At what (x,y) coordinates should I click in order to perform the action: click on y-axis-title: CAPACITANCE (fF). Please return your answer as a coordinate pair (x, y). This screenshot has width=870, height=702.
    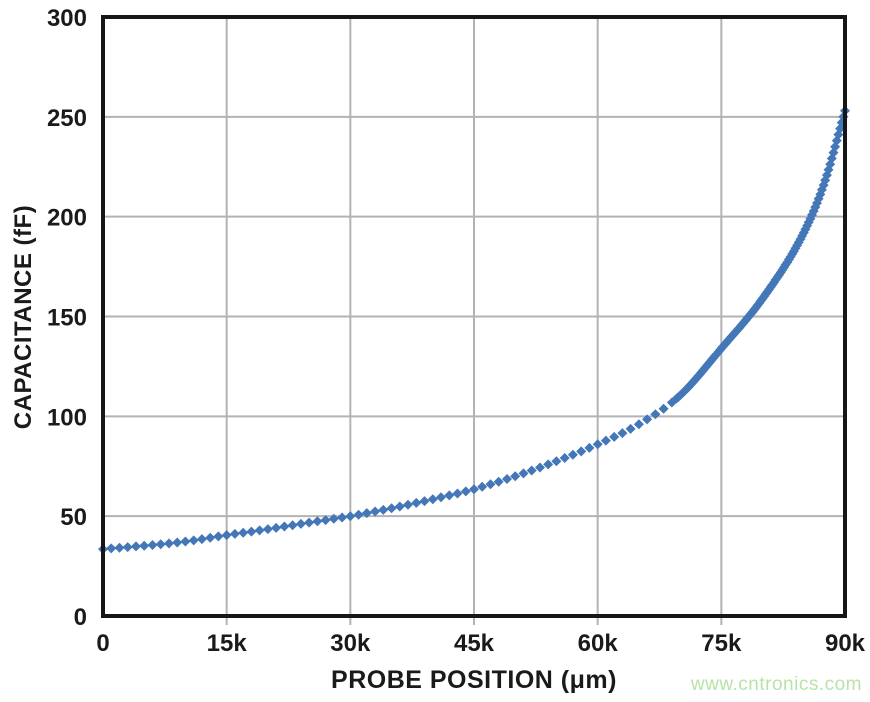
    Looking at the image, I should click on (23, 317).